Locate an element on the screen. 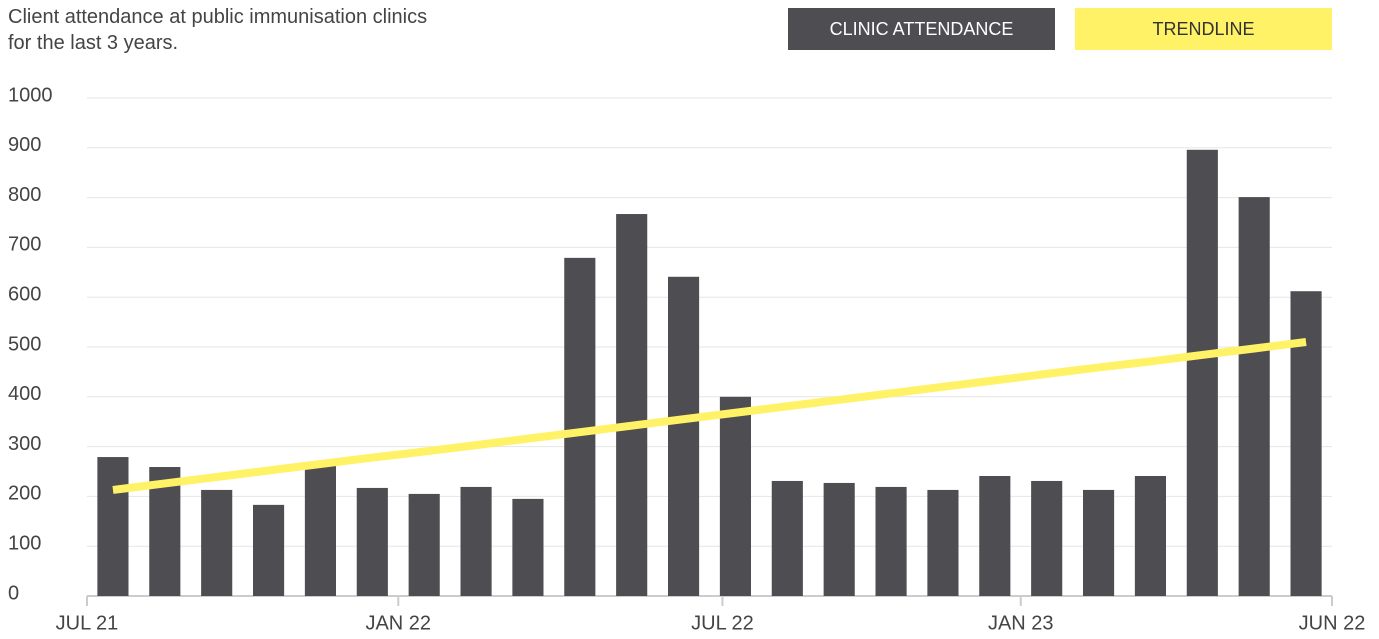  y-tick-label: 500 is located at coordinates (24, 344).